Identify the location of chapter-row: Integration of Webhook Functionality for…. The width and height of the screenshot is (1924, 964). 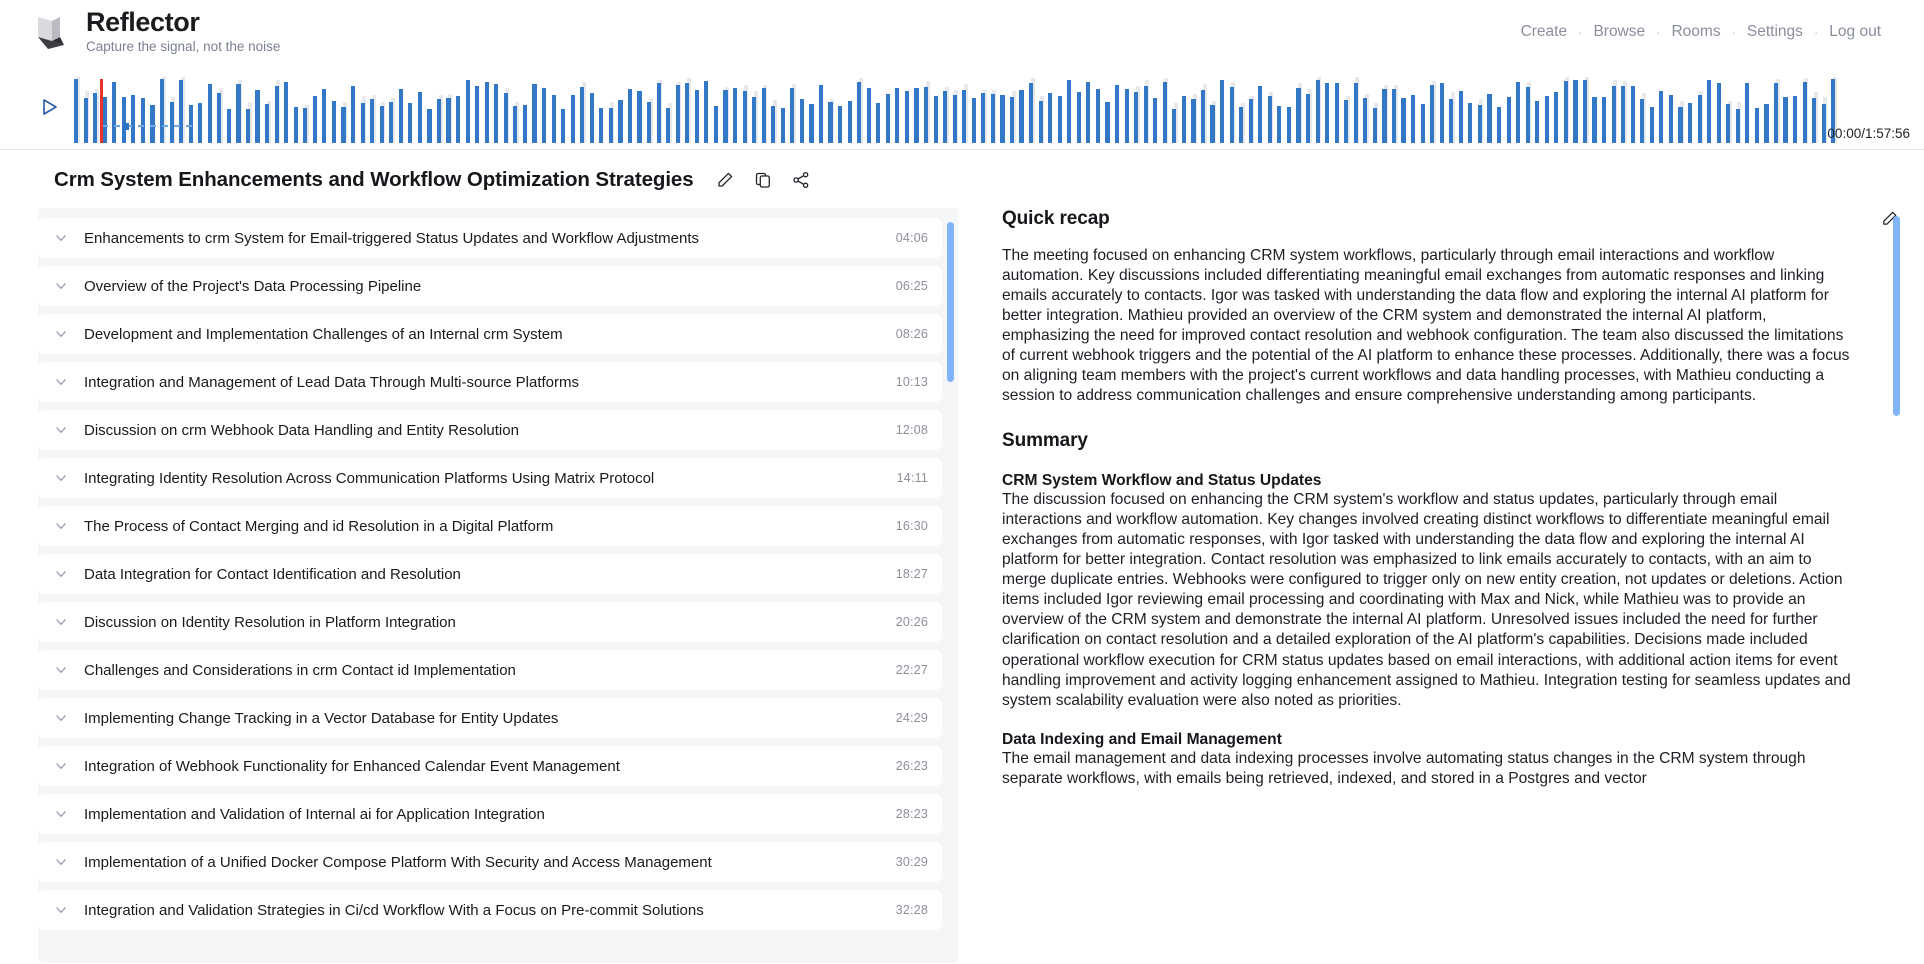
(490, 766).